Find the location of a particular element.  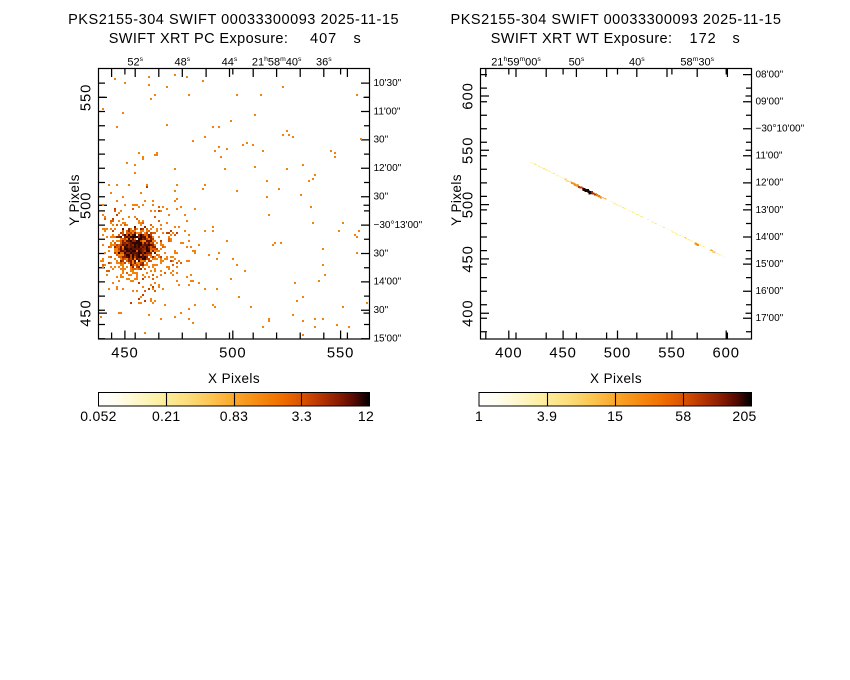

svg-text: 52s is located at coordinates (135, 62).